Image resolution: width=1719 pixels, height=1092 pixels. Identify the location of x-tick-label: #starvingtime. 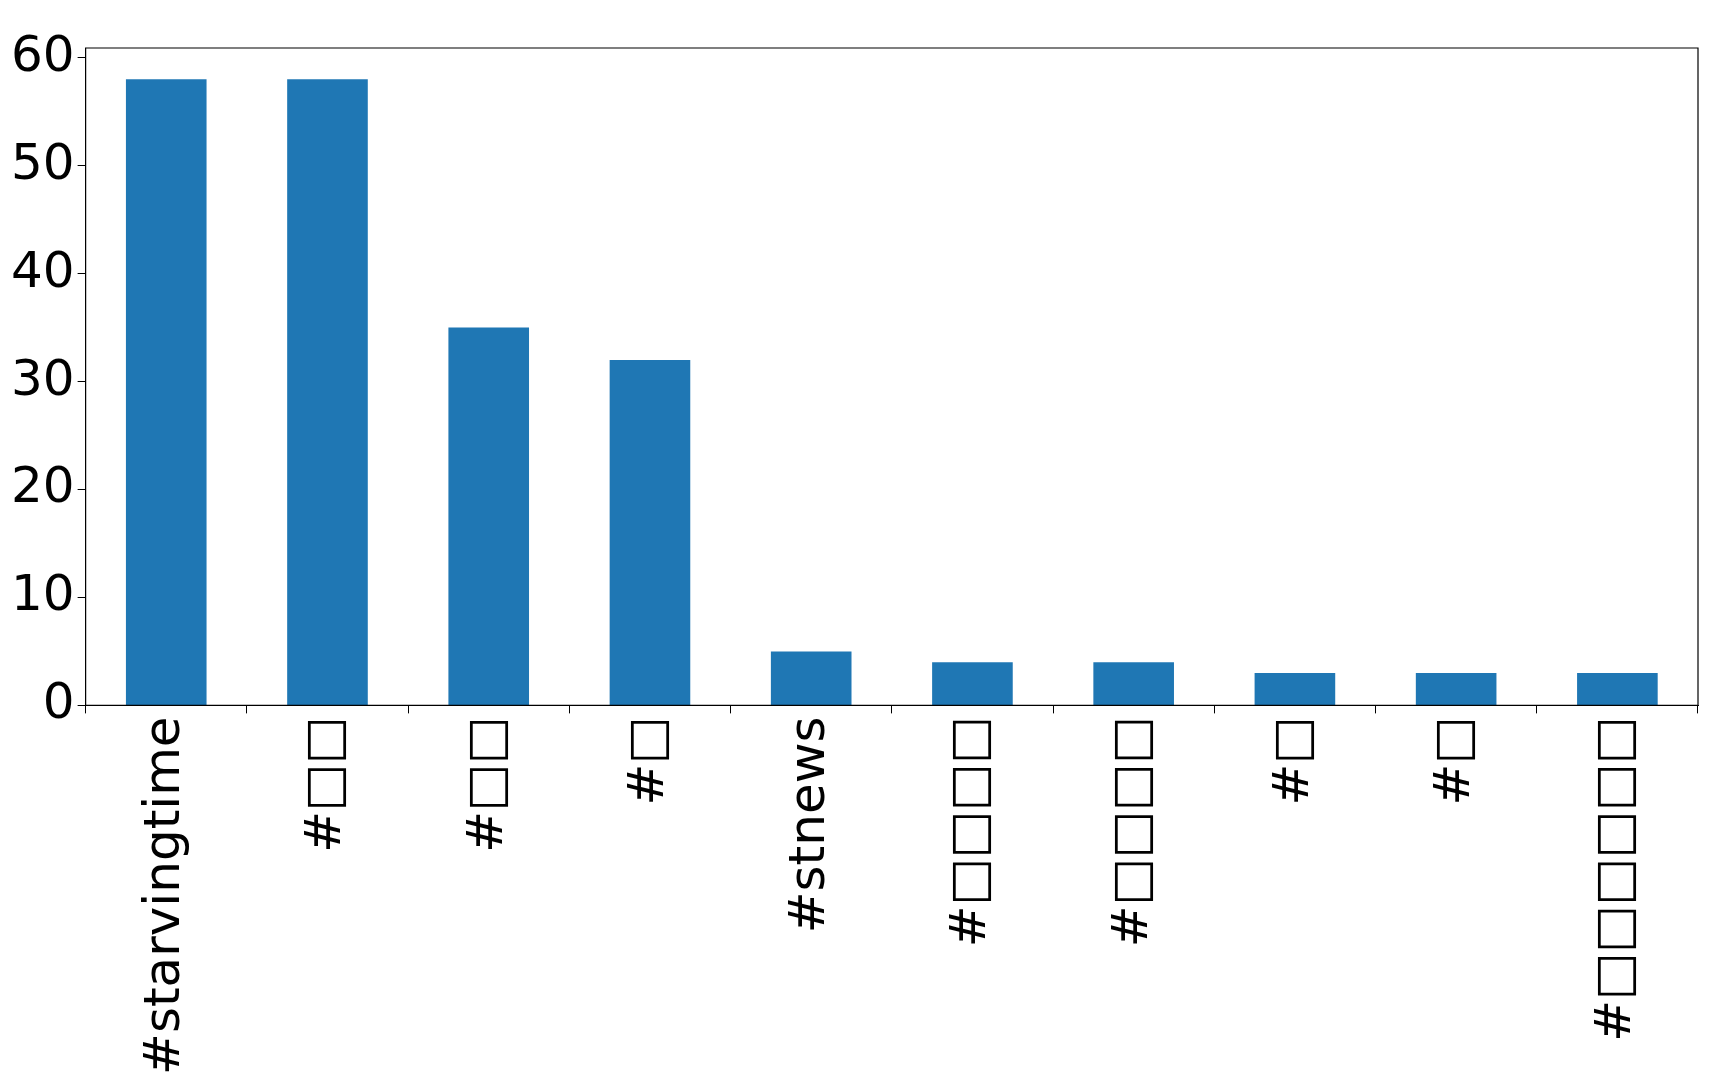
(162, 896).